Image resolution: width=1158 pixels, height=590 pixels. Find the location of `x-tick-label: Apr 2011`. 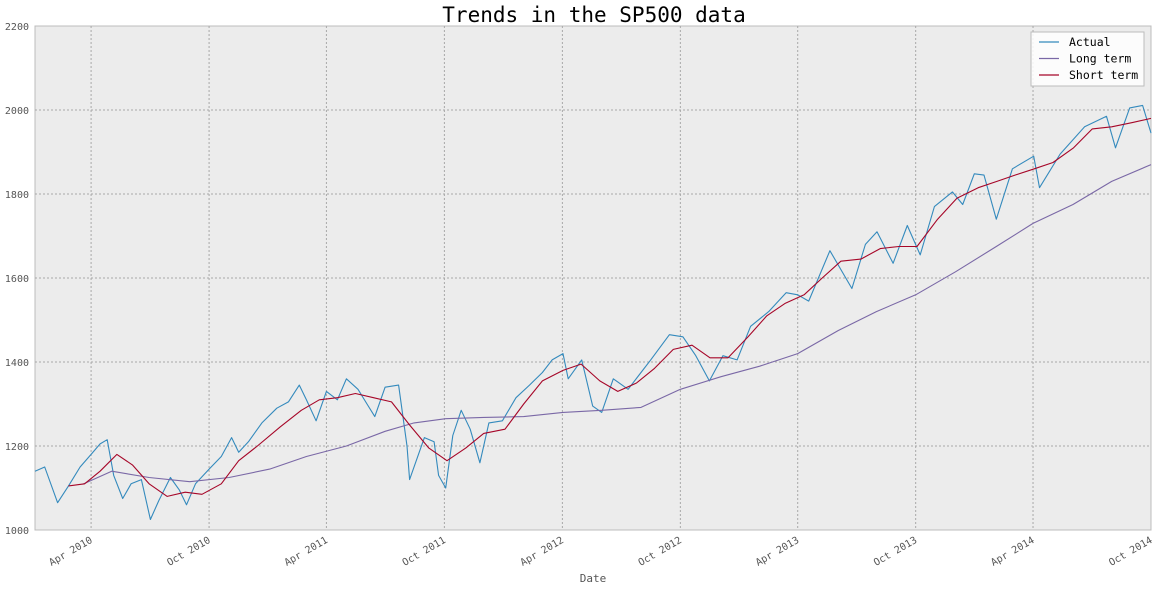

x-tick-label: Apr 2011 is located at coordinates (306, 552).